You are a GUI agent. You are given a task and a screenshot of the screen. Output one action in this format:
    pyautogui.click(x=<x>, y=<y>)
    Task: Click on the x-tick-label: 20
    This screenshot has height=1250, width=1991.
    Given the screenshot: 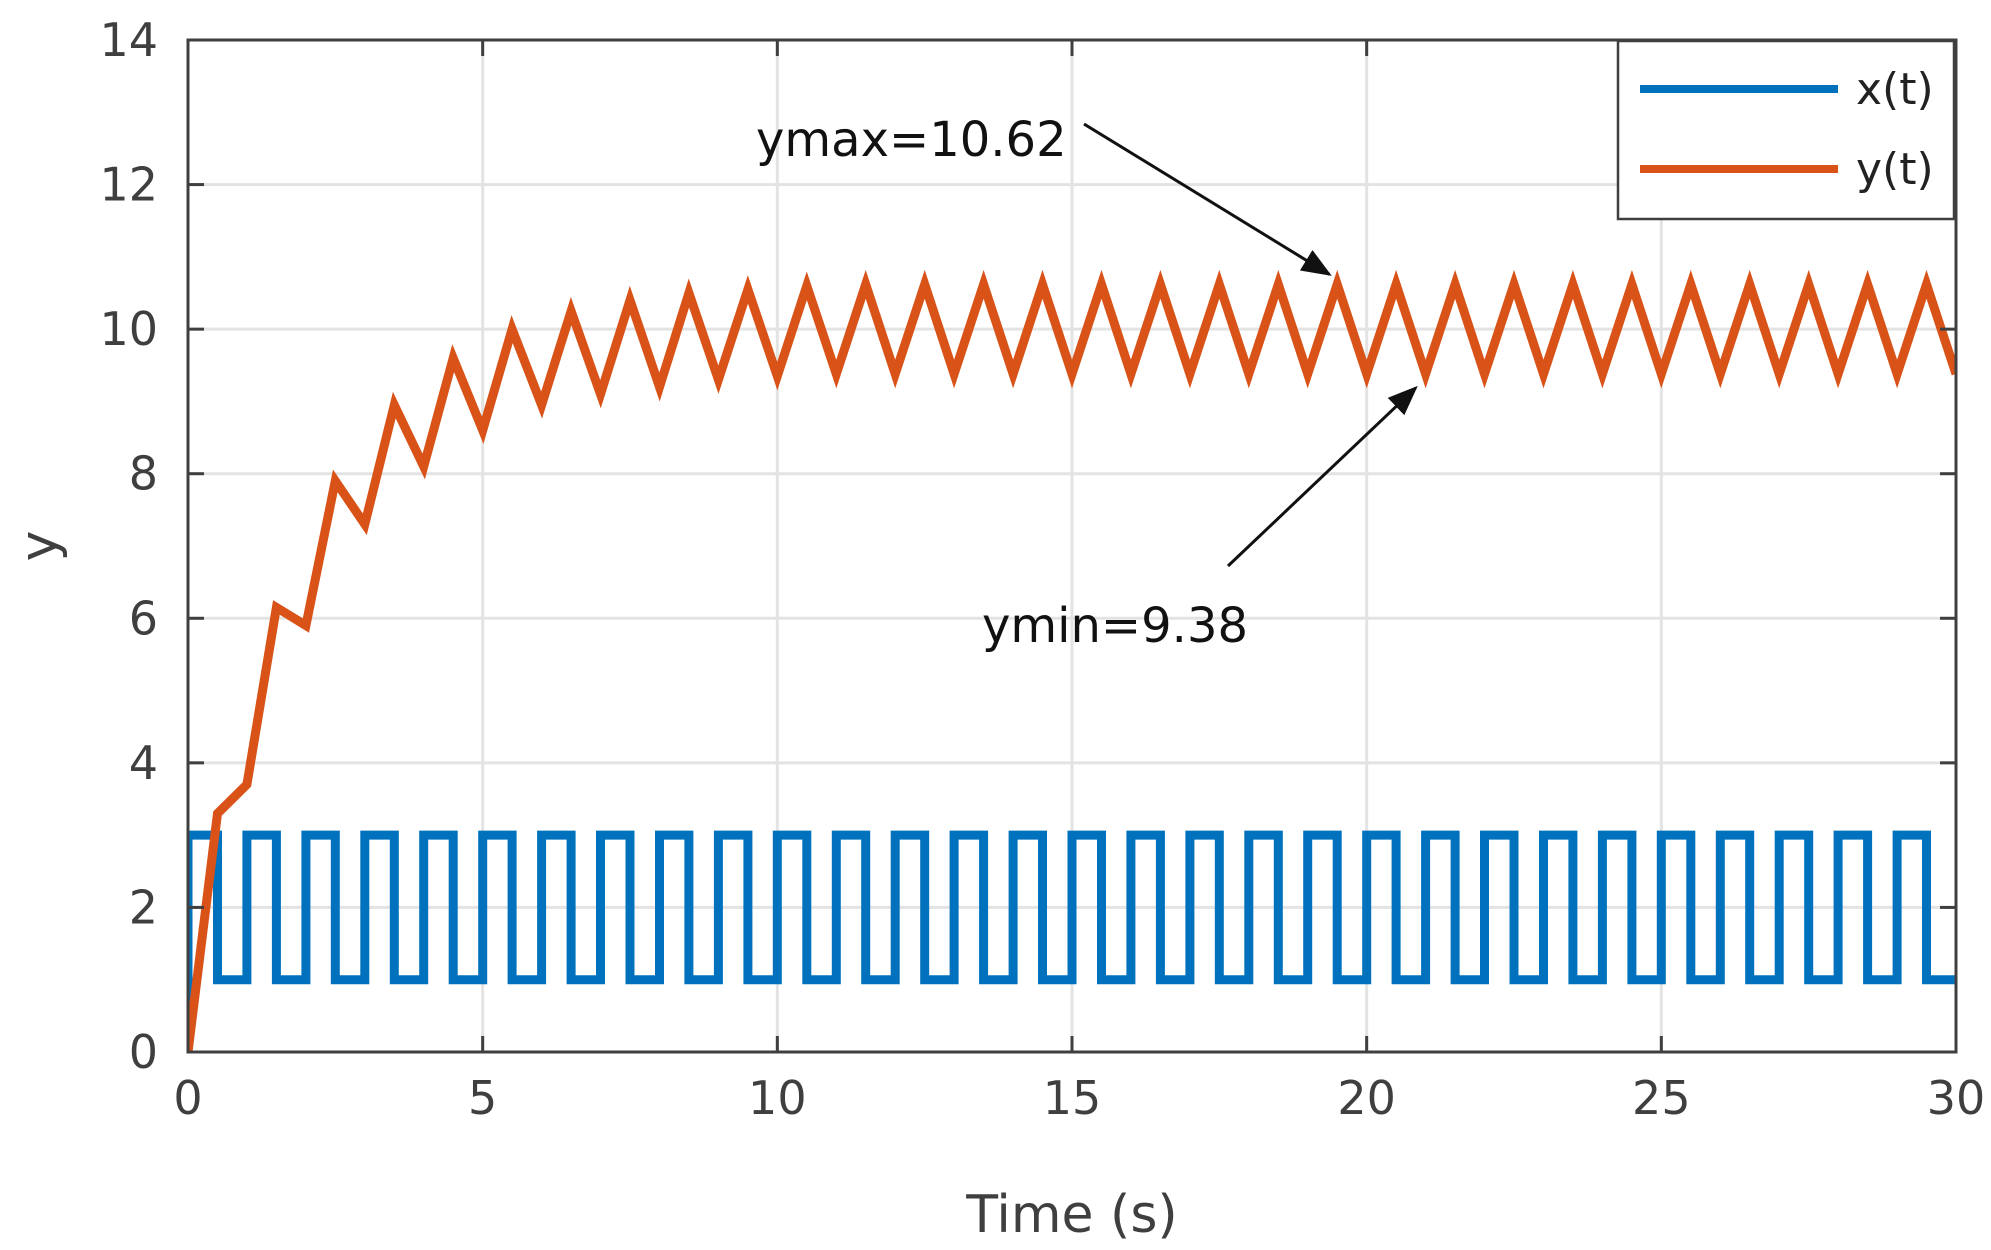 What is the action you would take?
    pyautogui.click(x=1366, y=1098)
    